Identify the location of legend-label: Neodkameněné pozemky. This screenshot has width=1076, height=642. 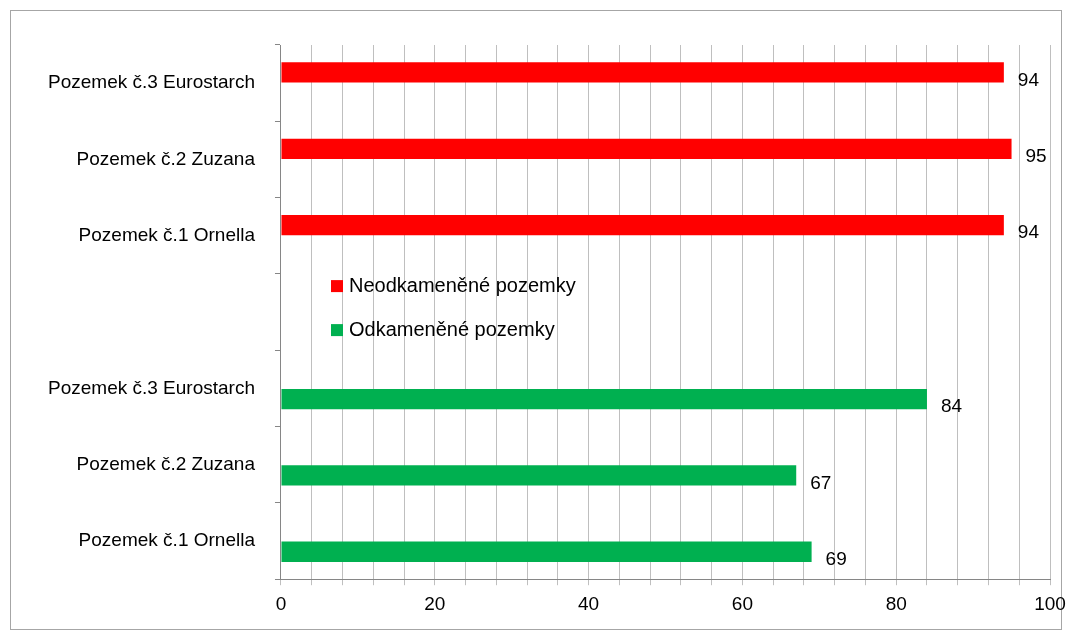
(462, 284).